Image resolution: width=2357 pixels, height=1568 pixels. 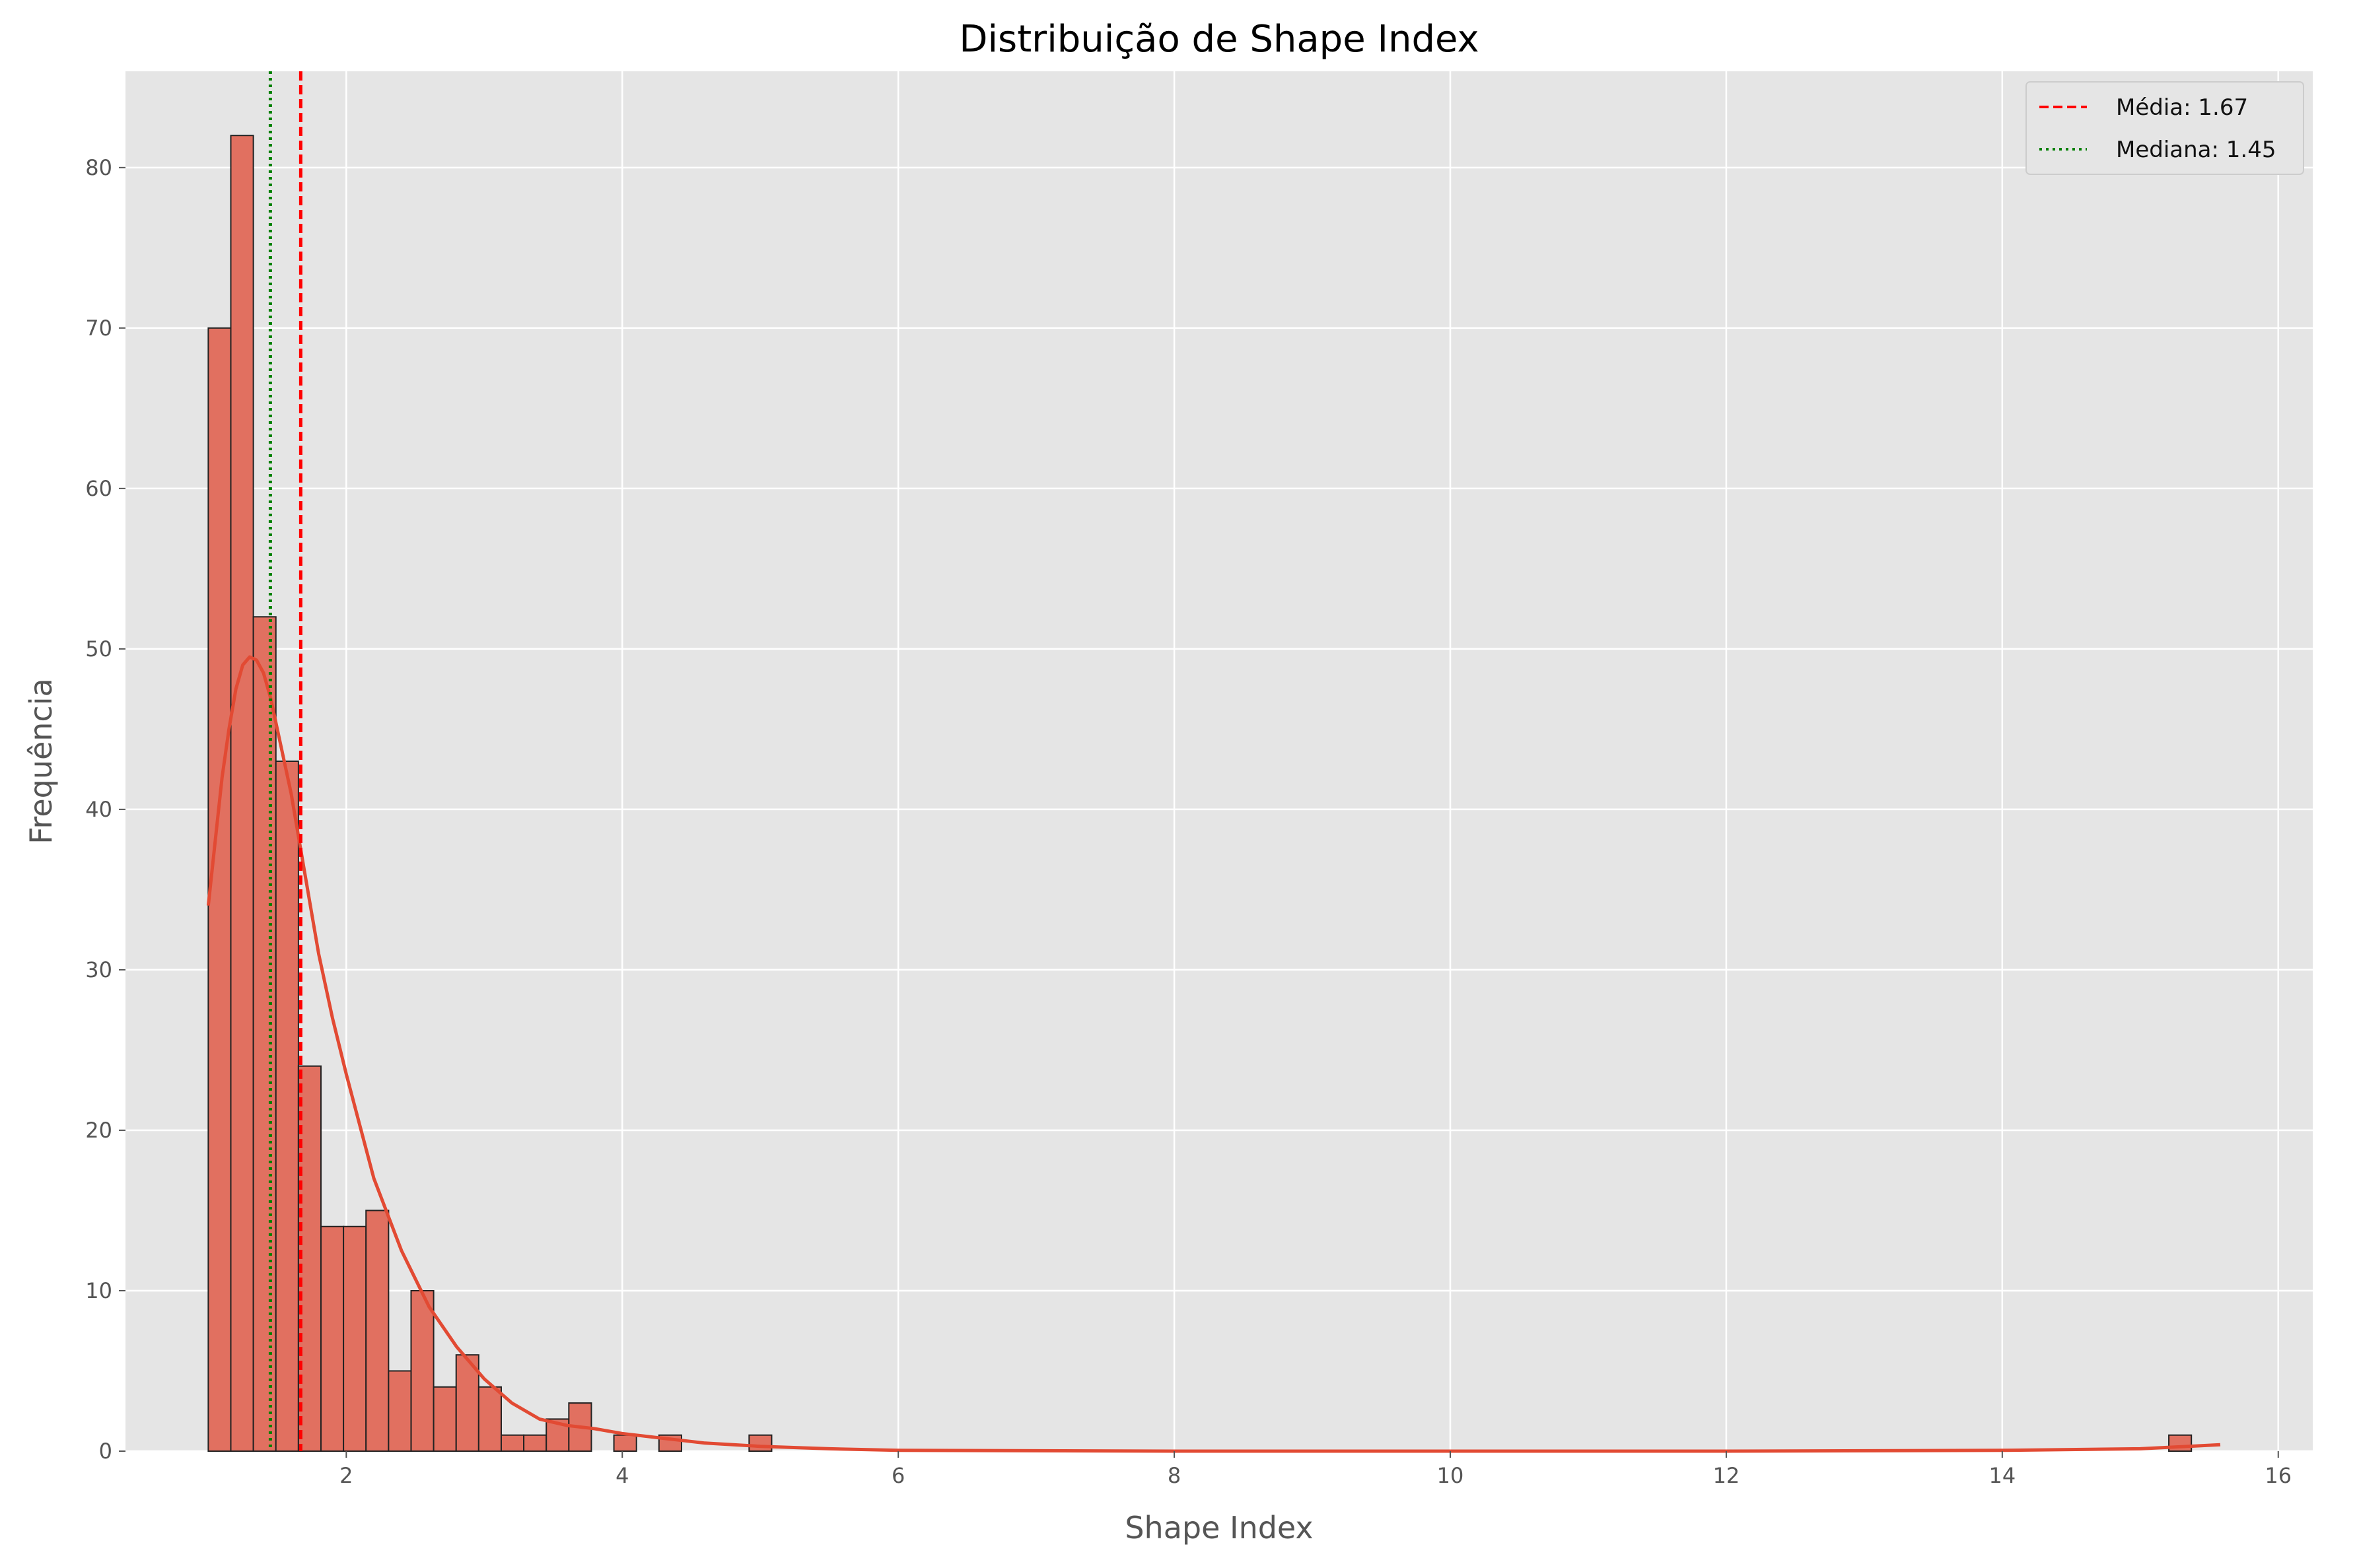 I want to click on y-tick-label: 40, so click(x=98, y=809).